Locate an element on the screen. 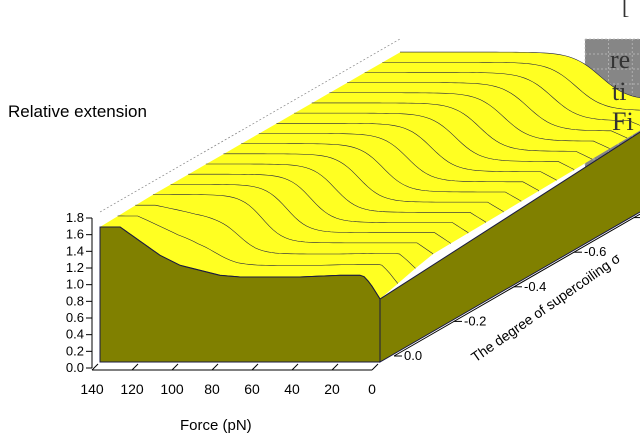 The height and width of the screenshot is (443, 640). y-tick-label: 0.0 is located at coordinates (413, 355).